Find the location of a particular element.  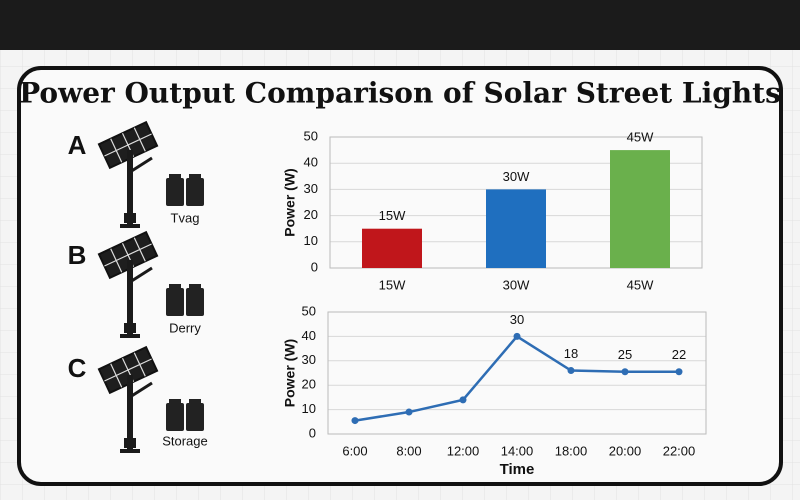

annotation: 25 is located at coordinates (625, 354).